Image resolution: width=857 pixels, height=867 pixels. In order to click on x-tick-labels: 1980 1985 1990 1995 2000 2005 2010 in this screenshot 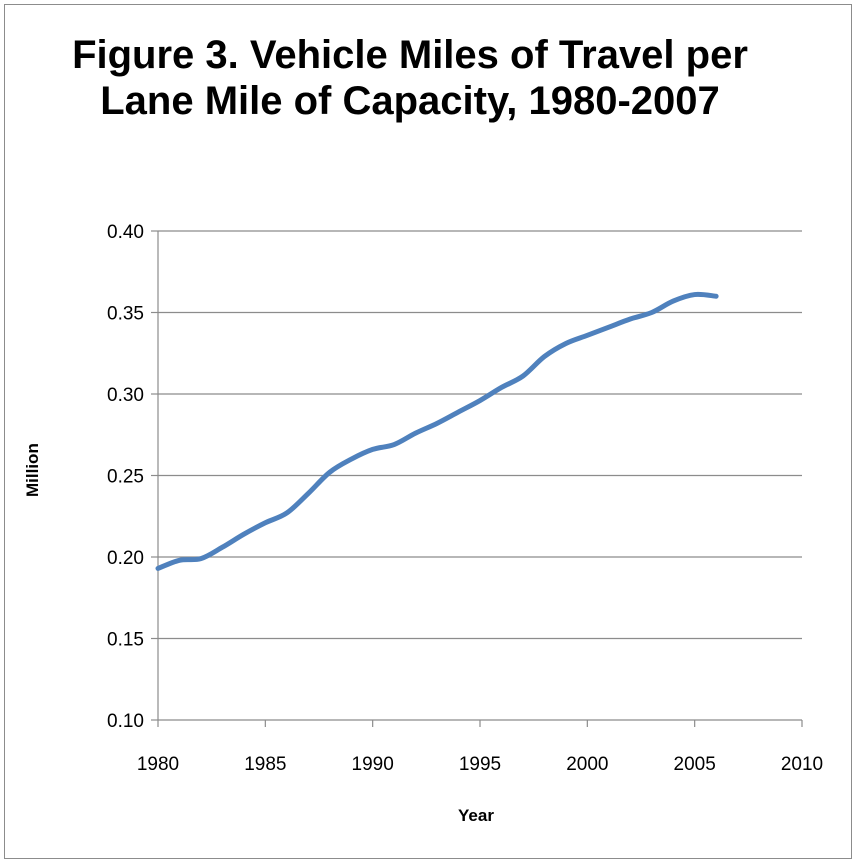, I will do `click(480, 764)`.